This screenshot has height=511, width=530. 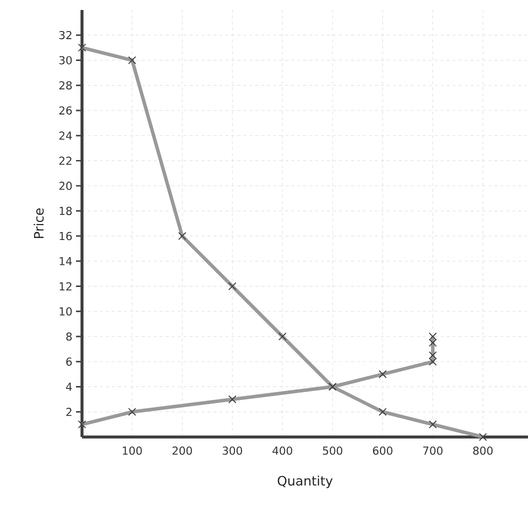 I want to click on x-tick-label: 100, so click(x=132, y=450).